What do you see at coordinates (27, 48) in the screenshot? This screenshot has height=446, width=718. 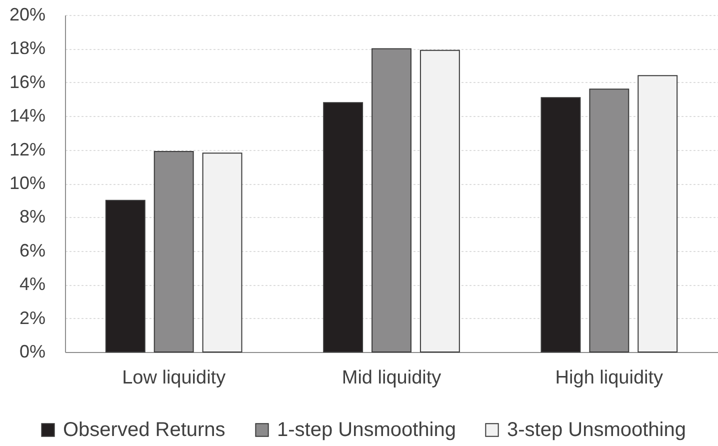 I see `y-tick-label: 18%` at bounding box center [27, 48].